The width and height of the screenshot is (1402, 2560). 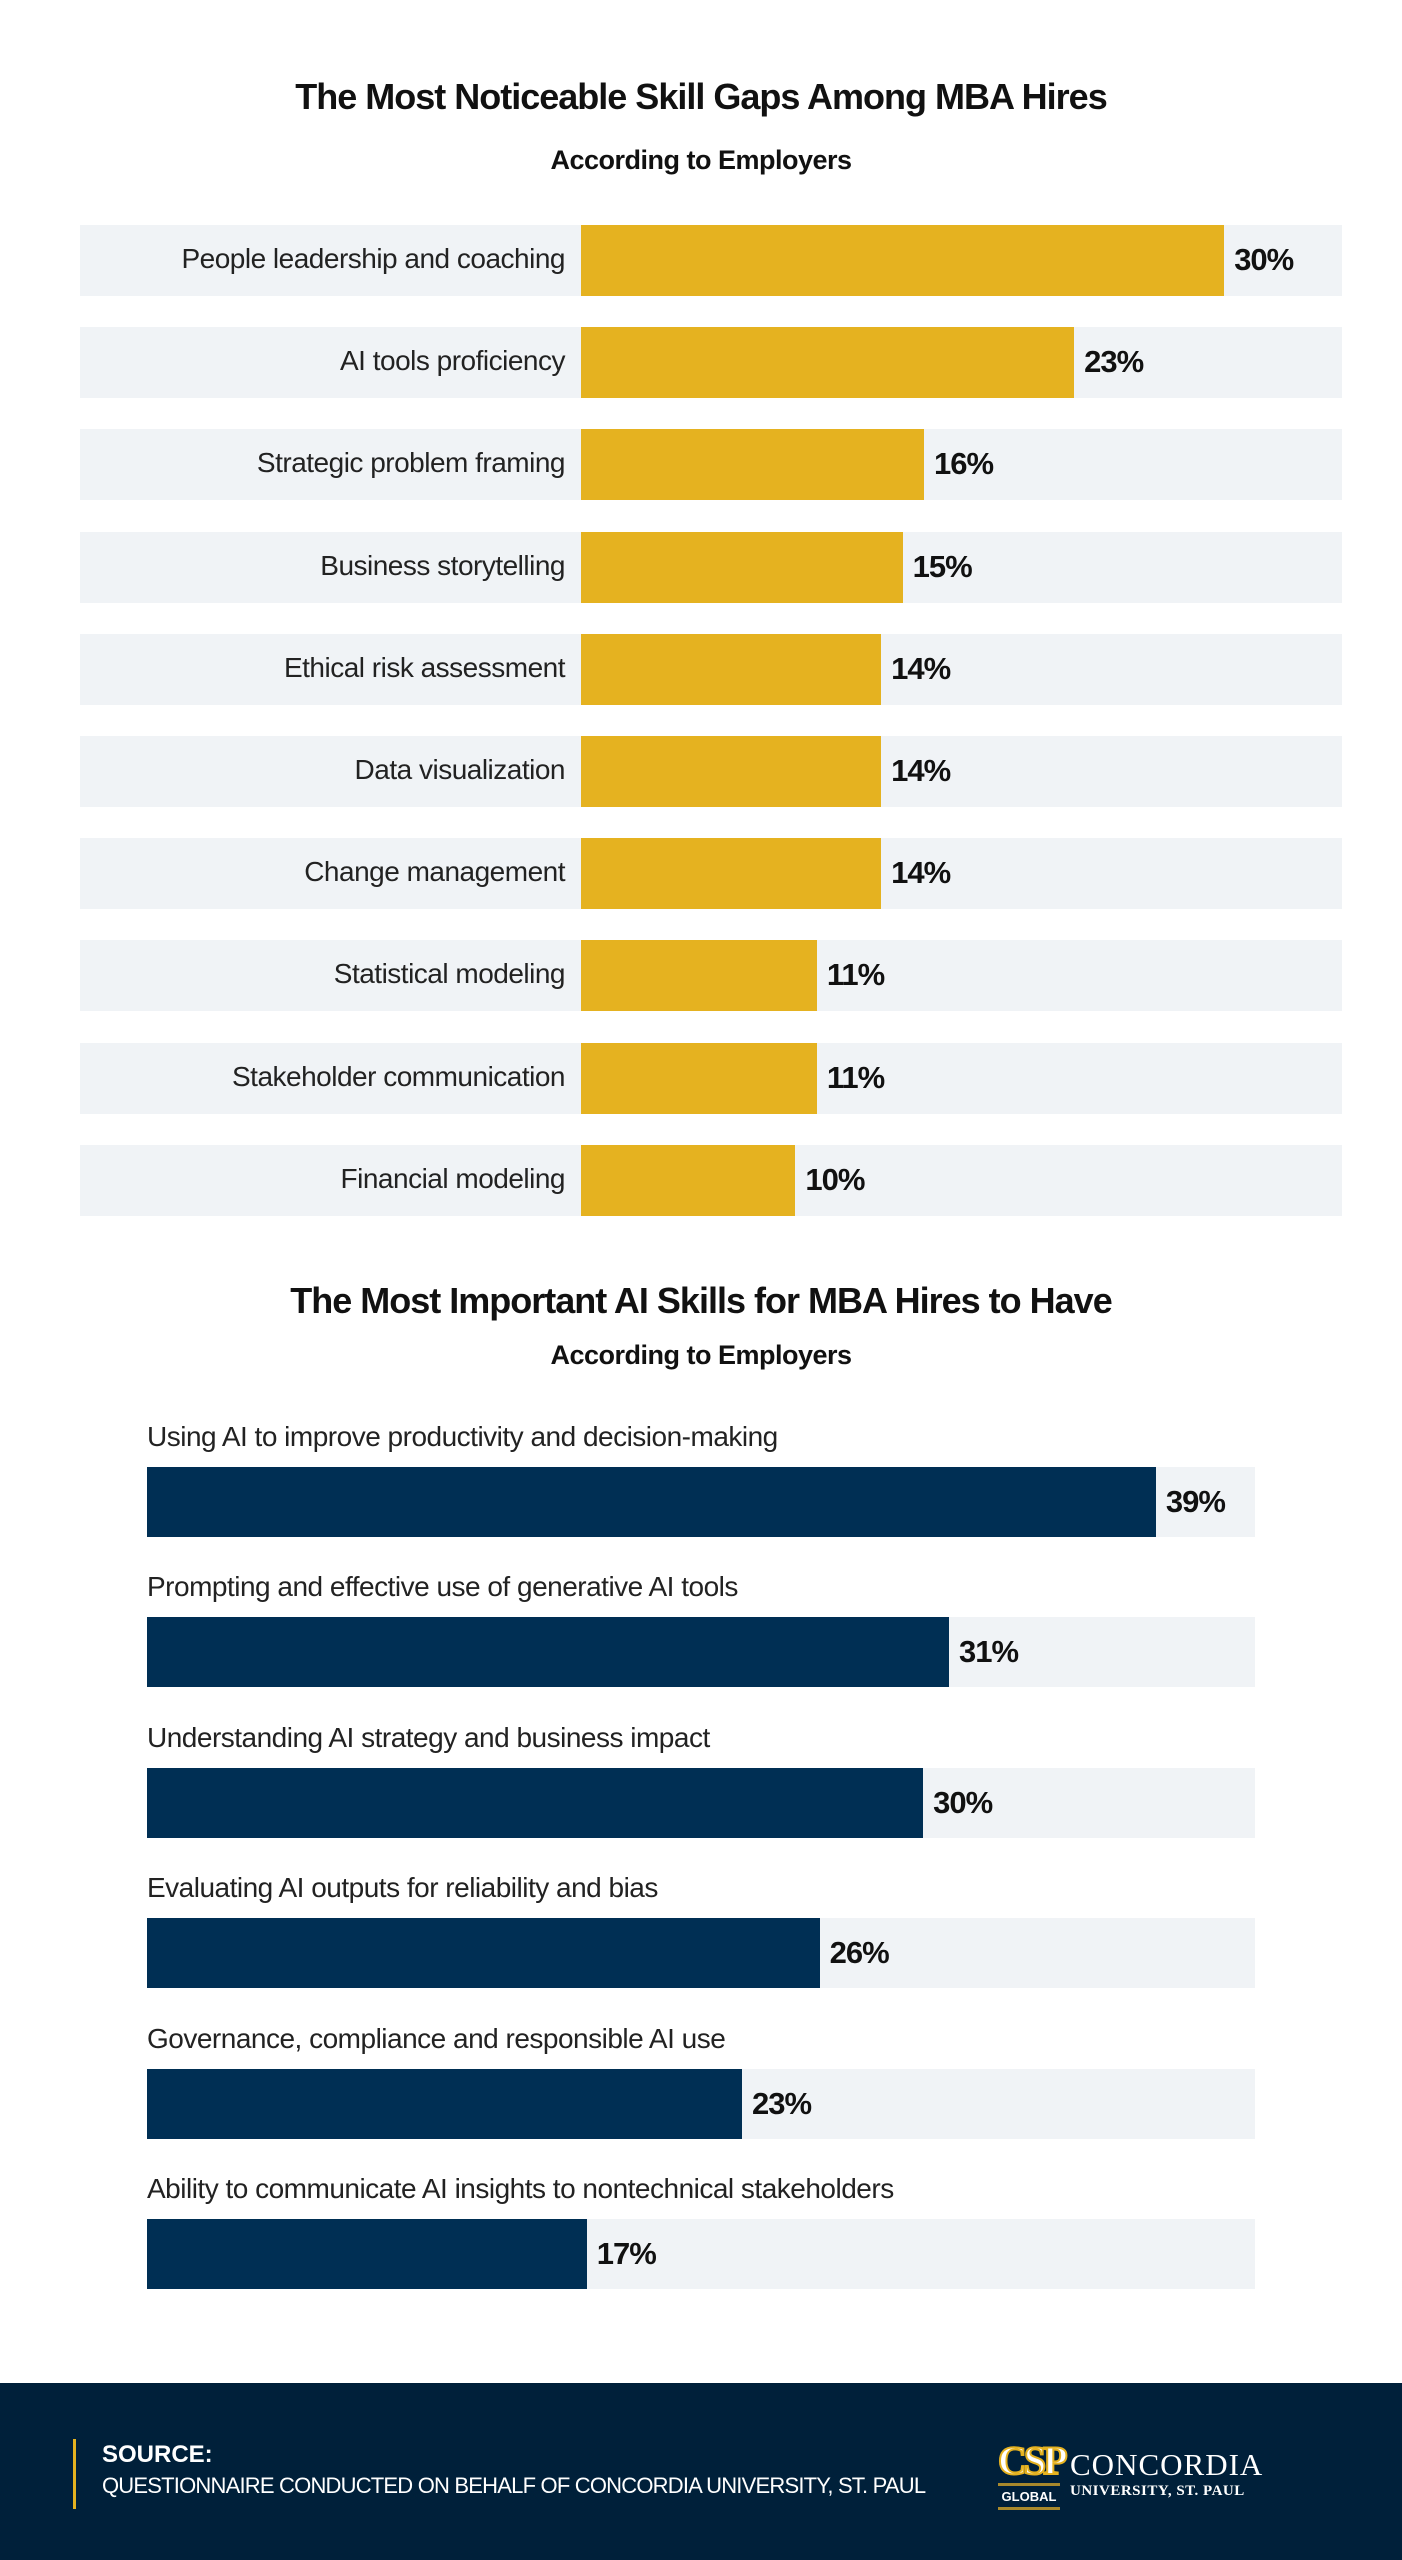 What do you see at coordinates (964, 464) in the screenshot?
I see `value-label: 16%` at bounding box center [964, 464].